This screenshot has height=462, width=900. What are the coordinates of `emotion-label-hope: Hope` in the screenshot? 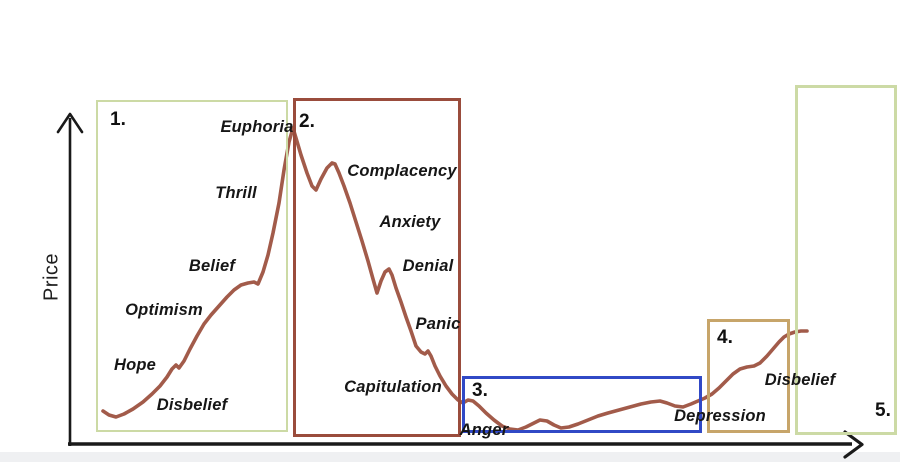 It's located at (135, 365).